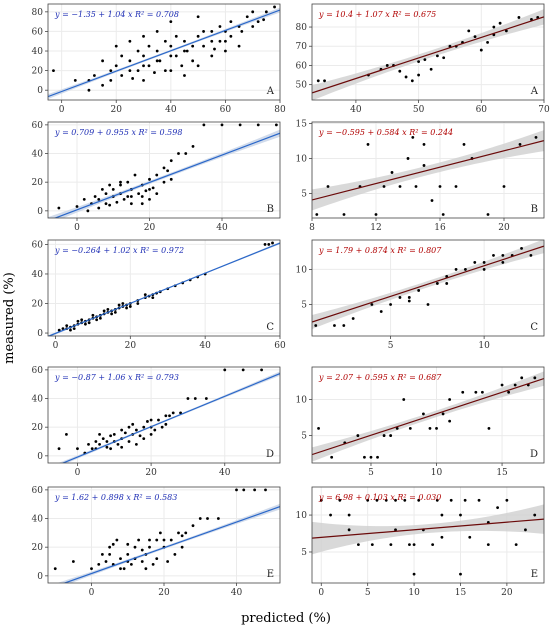 This screenshot has width=550, height=629. Describe the element at coordinates (302, 47) in the screenshot. I see `y-tick-label: 70` at that location.